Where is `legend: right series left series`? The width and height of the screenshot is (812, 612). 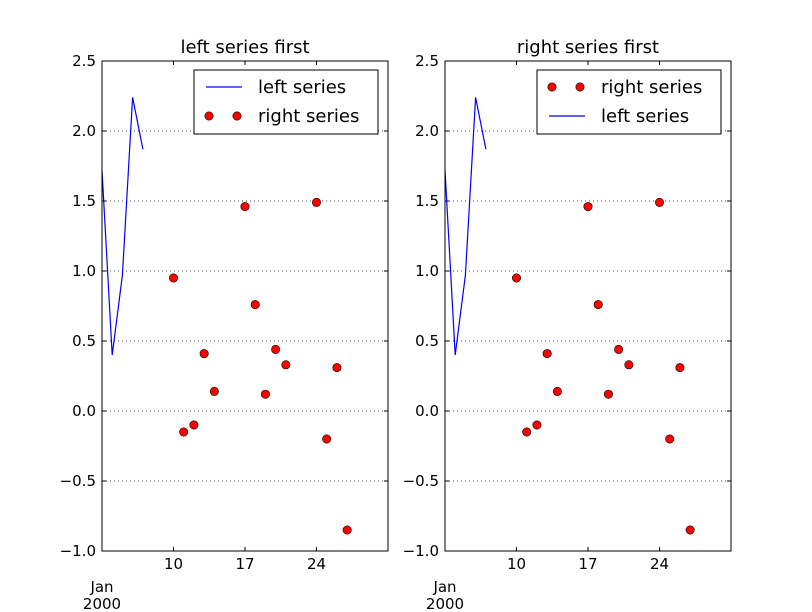 legend: right series left series is located at coordinates (629, 102).